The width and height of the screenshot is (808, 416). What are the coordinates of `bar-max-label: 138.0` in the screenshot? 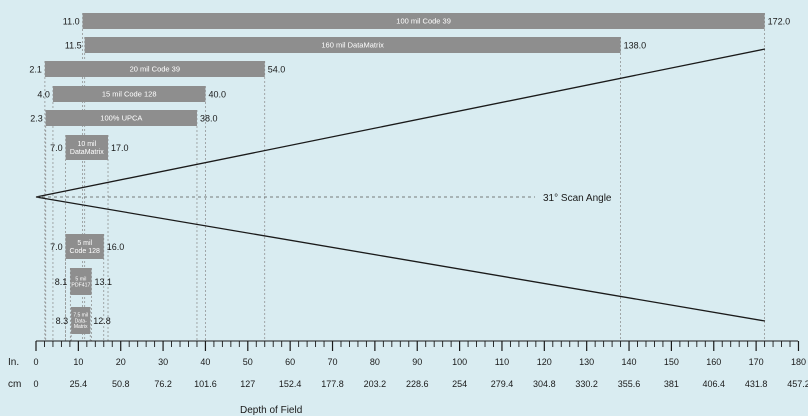 It's located at (635, 46).